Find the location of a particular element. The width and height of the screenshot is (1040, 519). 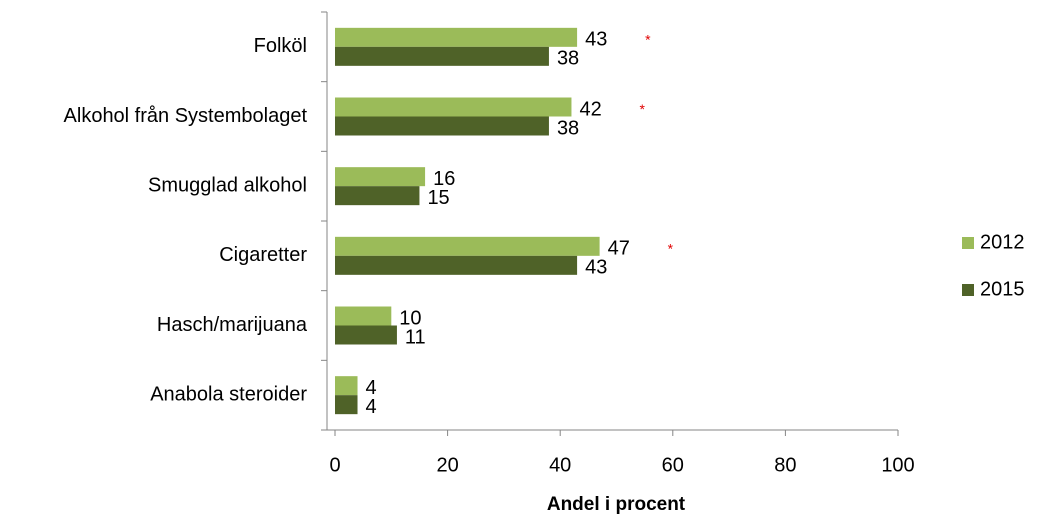

x-tick-label: 40 is located at coordinates (560, 465).